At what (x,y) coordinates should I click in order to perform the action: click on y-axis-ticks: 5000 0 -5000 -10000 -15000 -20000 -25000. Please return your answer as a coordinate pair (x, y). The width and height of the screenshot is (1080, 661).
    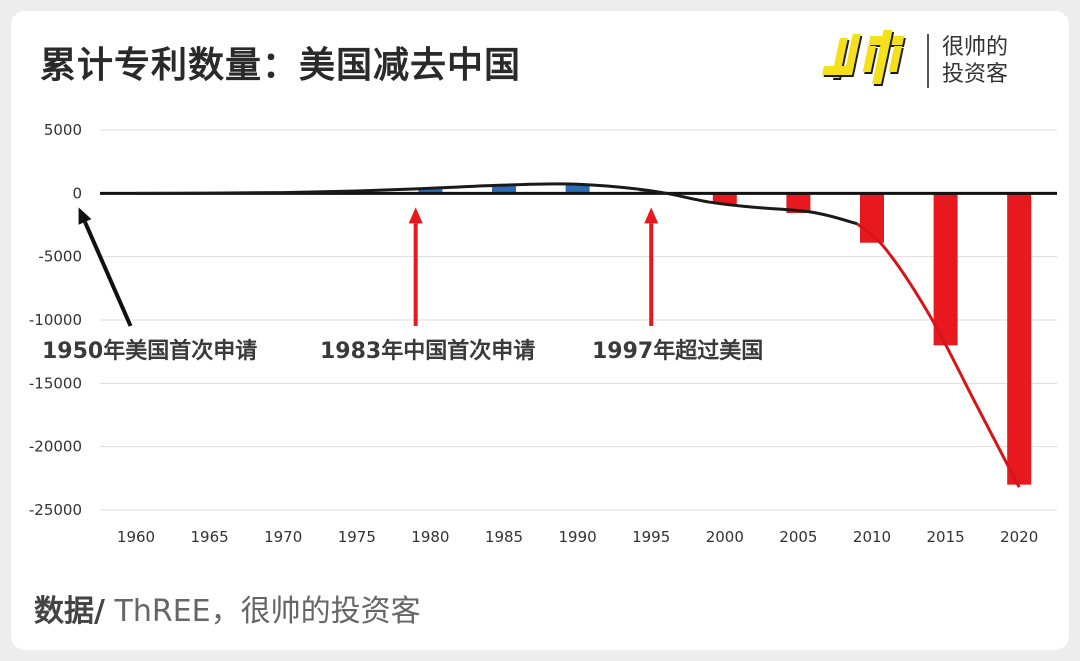
    Looking at the image, I should click on (55, 320).